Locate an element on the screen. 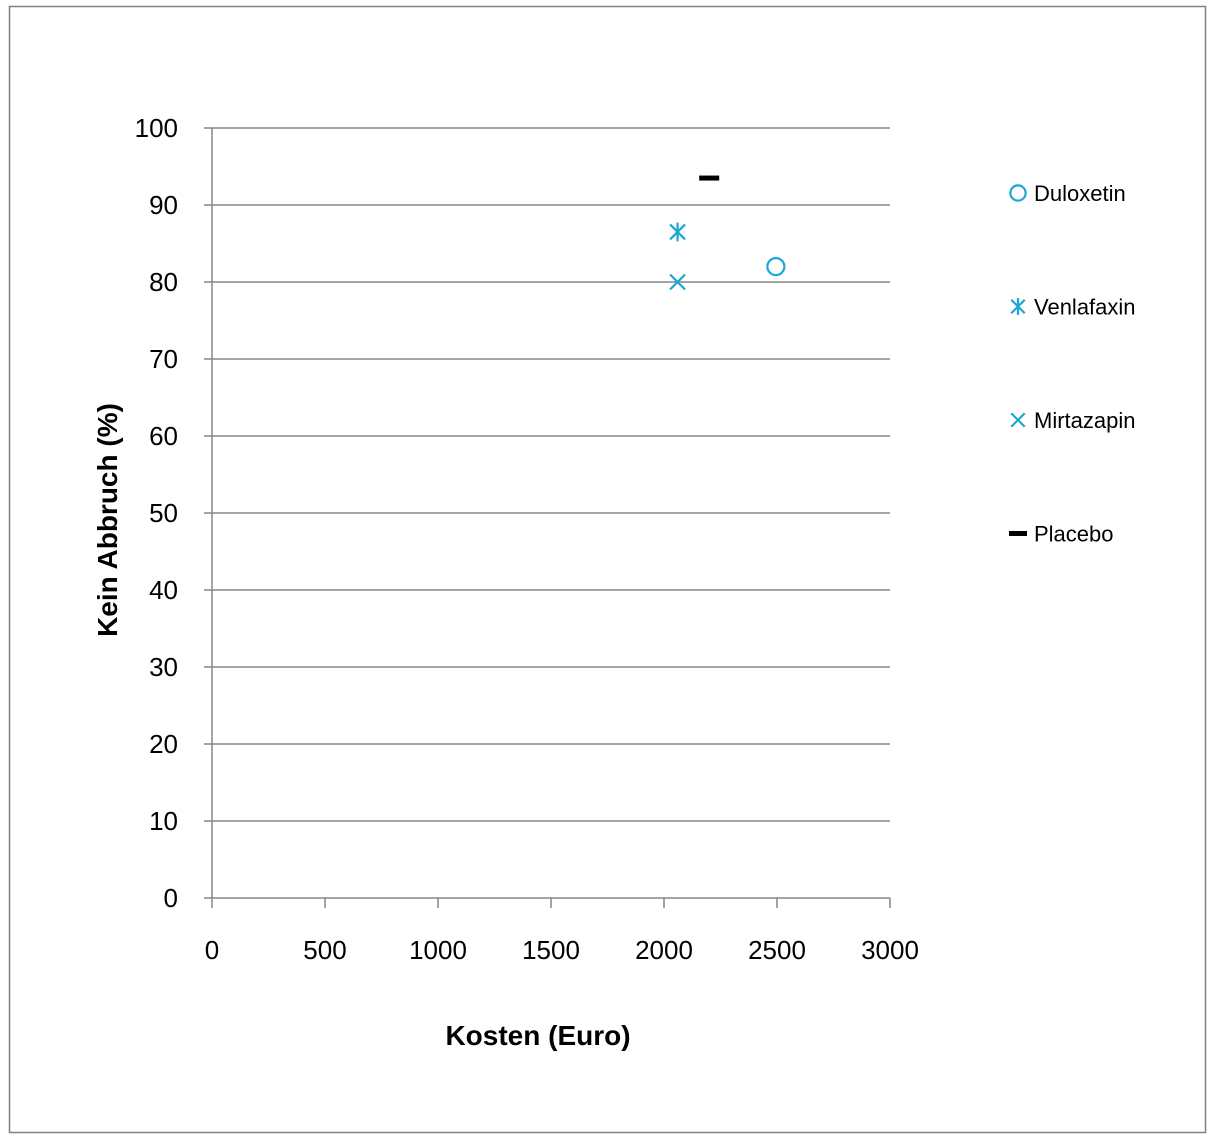  x-tick-labels: 0 500 1000 1500 2000 2500 3000 is located at coordinates (562, 950).